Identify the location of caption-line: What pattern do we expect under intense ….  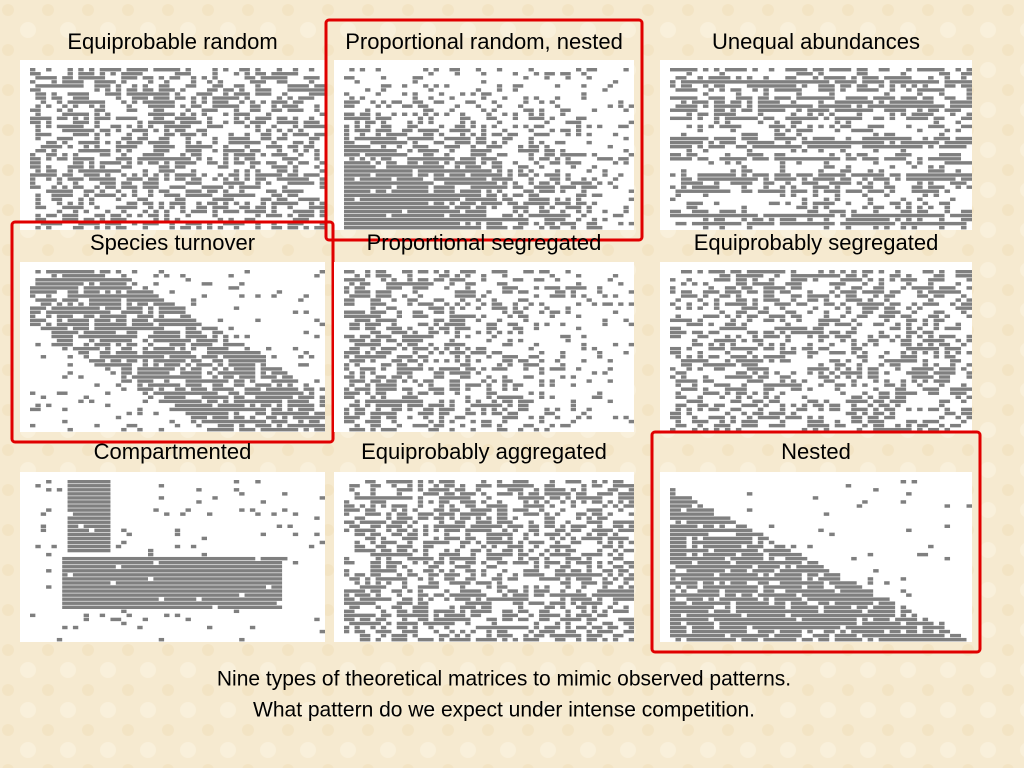
(504, 710).